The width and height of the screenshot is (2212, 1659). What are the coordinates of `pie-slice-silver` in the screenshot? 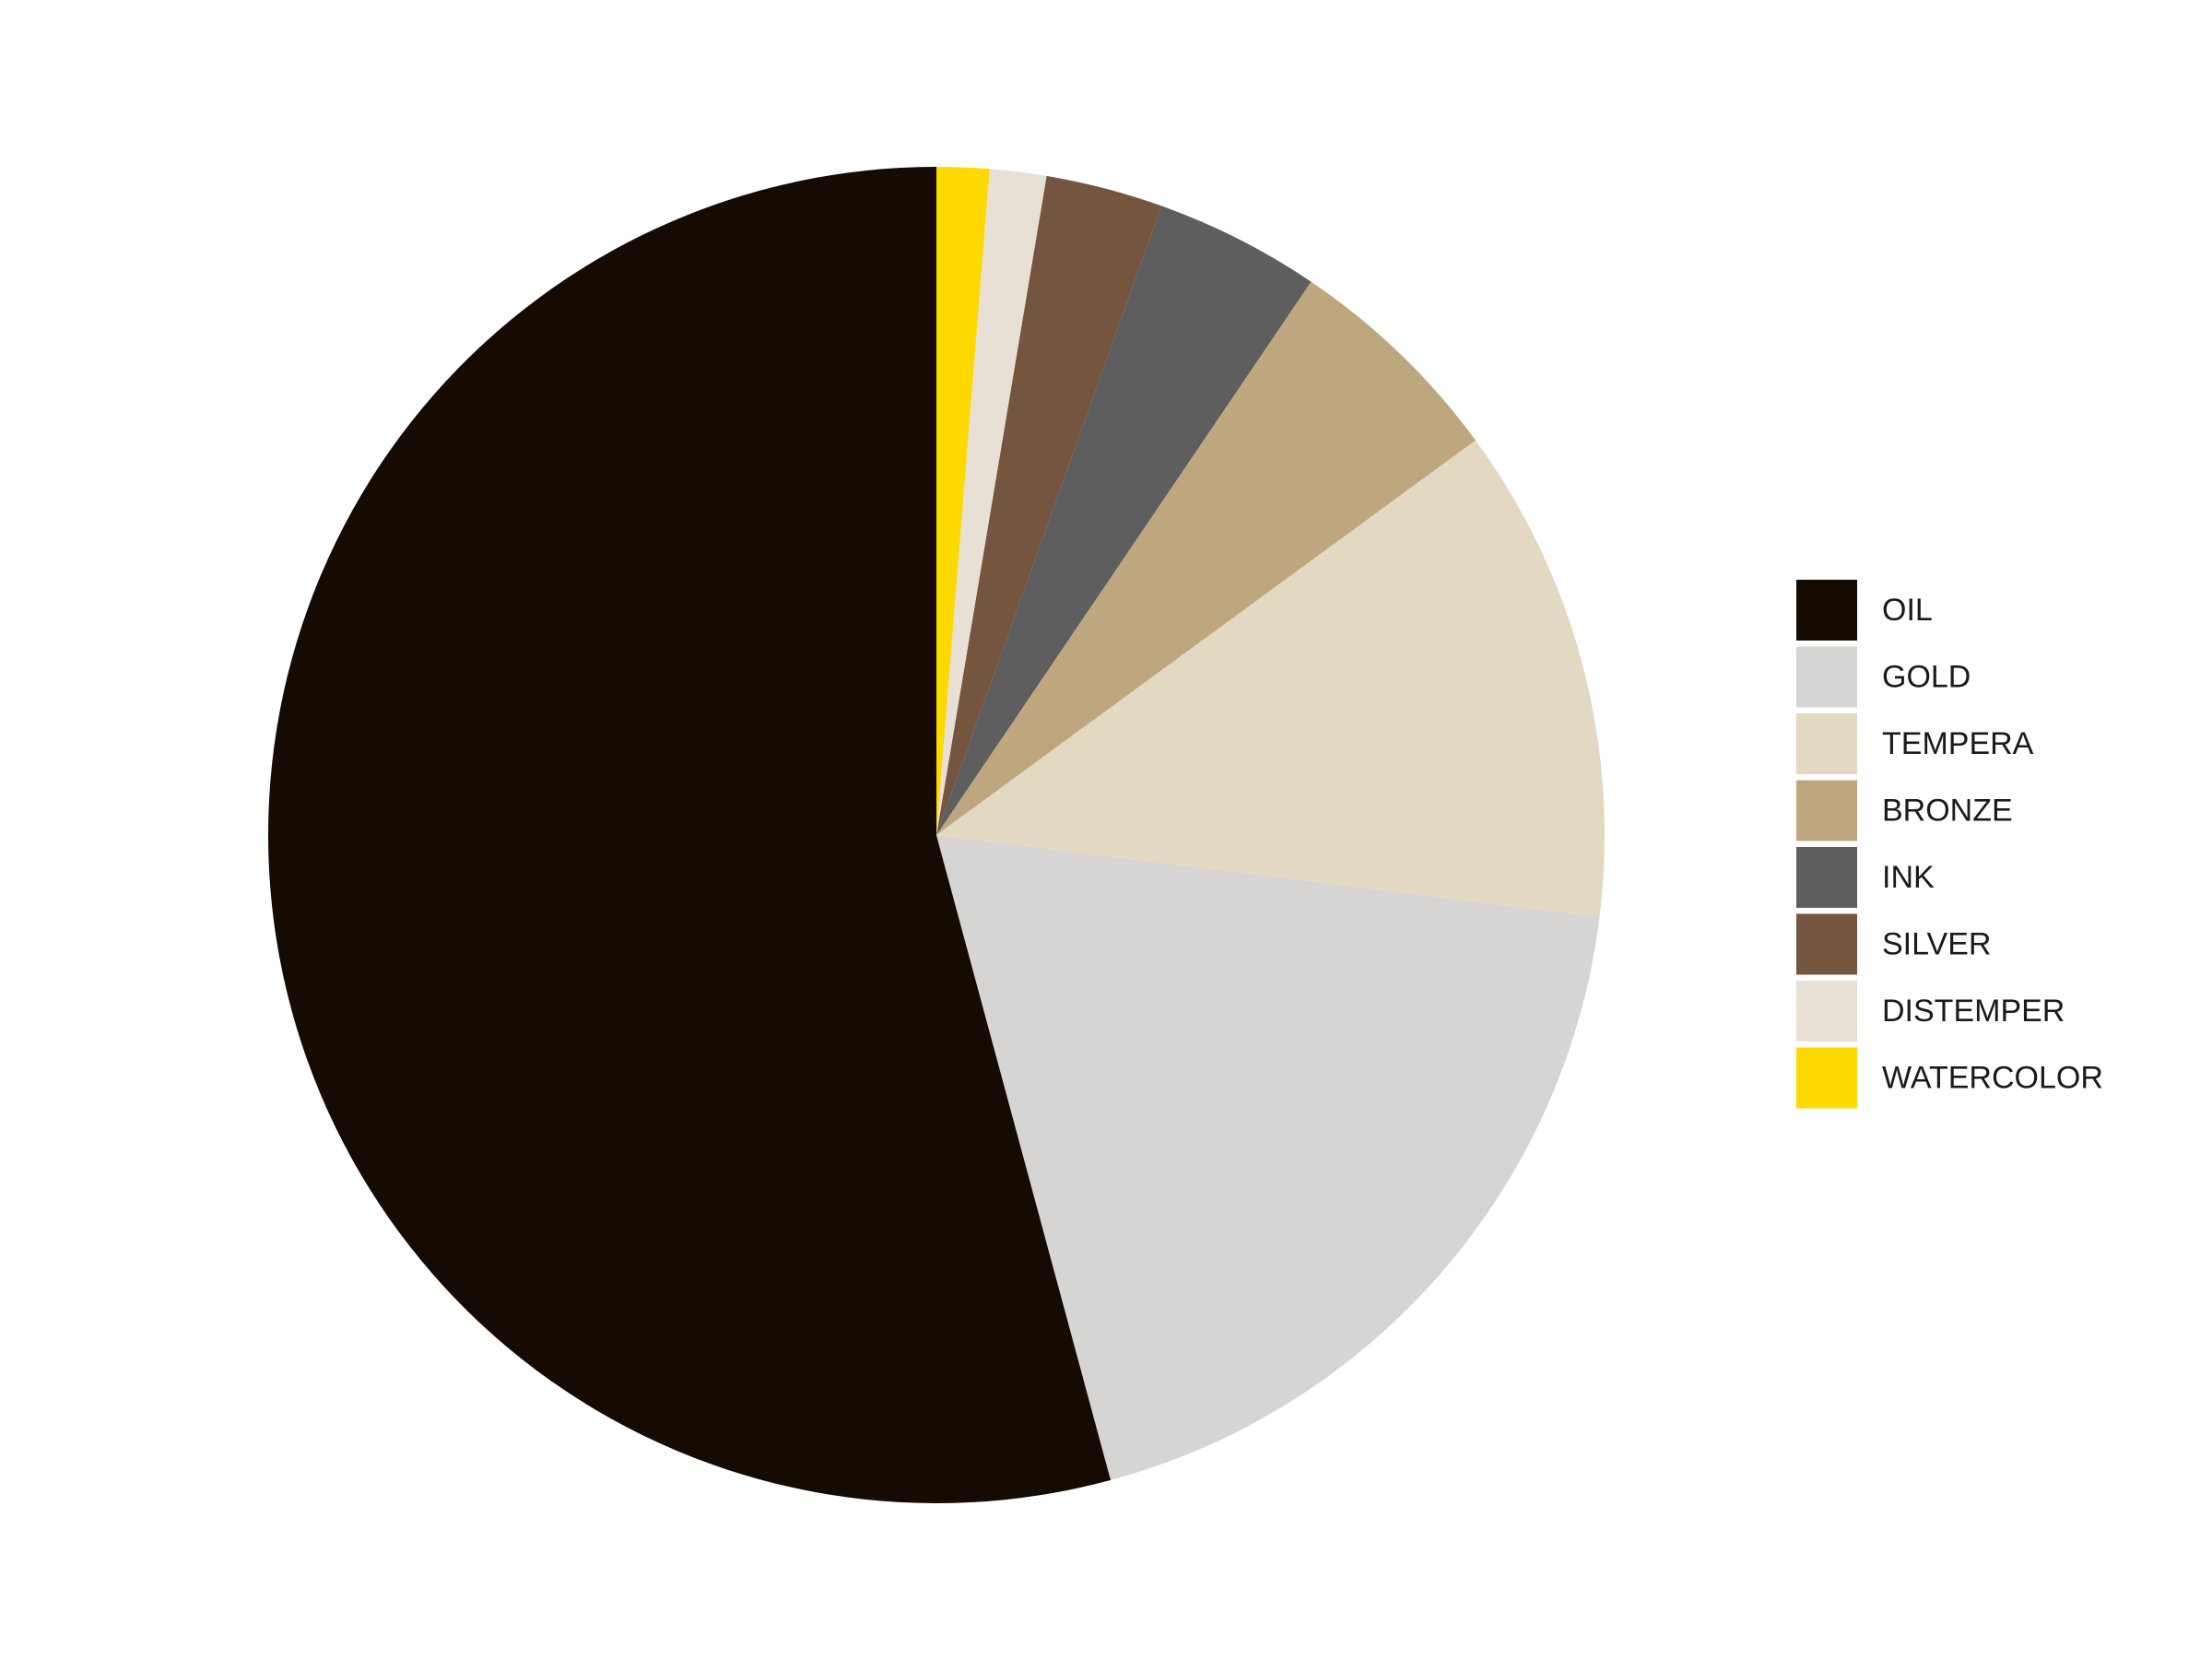 It's located at (1049, 505).